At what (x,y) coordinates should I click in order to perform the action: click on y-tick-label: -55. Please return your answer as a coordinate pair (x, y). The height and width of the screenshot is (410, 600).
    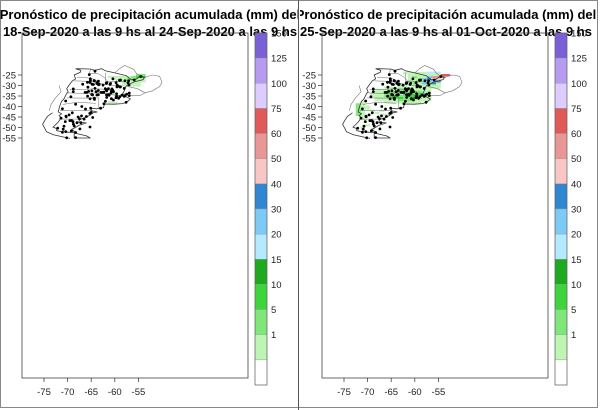
    Looking at the image, I should click on (9, 139).